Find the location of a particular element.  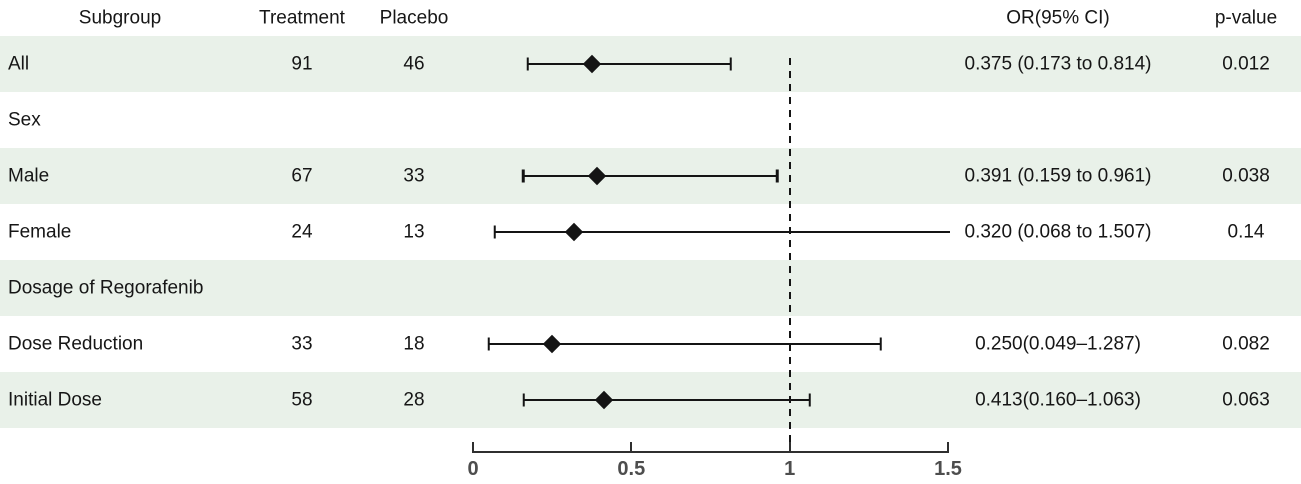

subgroup-row: All 91 46 0.375 (0.173 to 0.814) 0.012 is located at coordinates (650, 64).